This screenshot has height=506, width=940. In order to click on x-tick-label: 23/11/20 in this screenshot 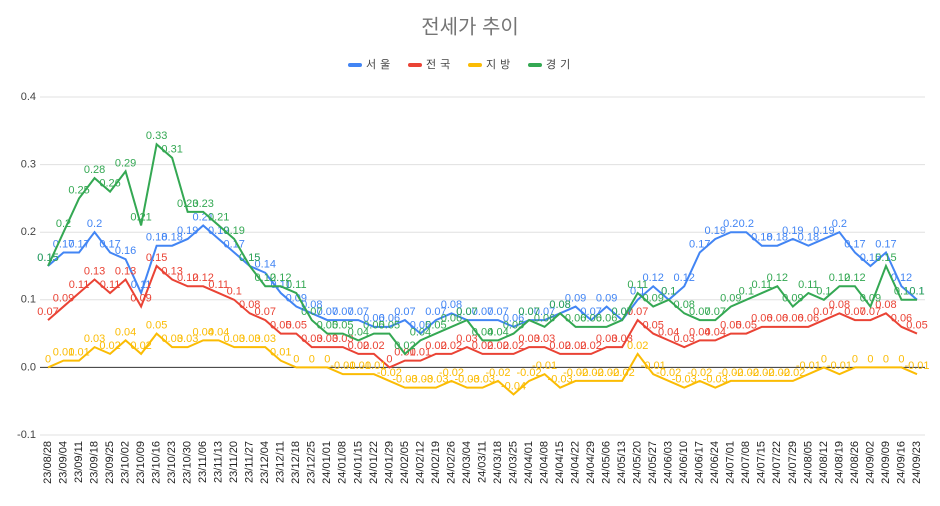, I will do `click(234, 462)`.